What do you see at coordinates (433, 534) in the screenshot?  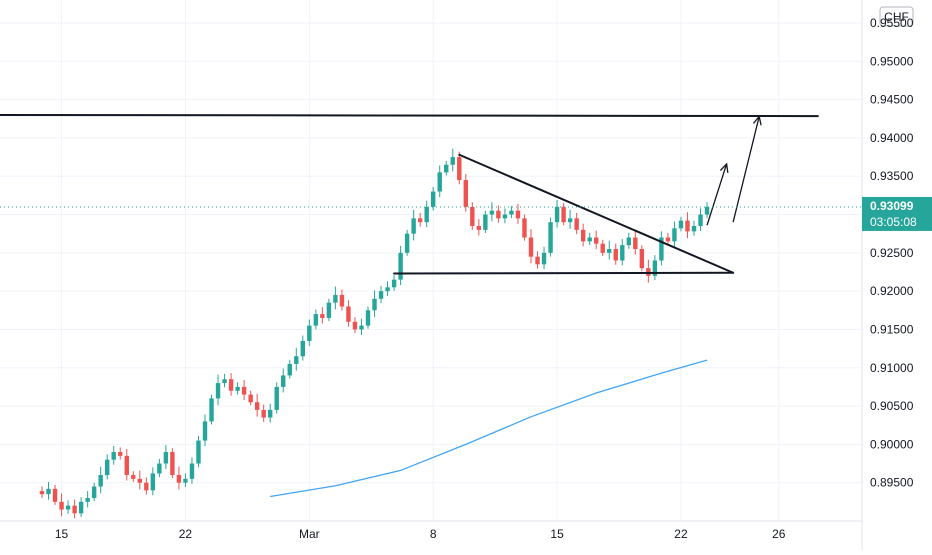 I see `time-tick-label: 8` at bounding box center [433, 534].